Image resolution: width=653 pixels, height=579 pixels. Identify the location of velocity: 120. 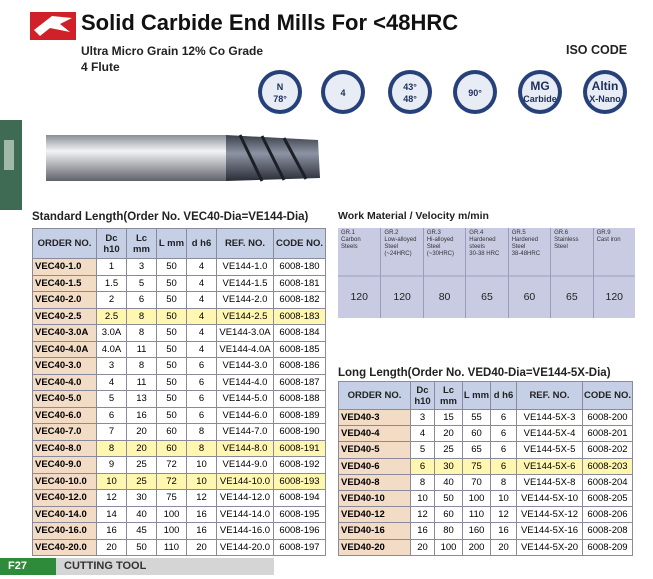
(359, 297).